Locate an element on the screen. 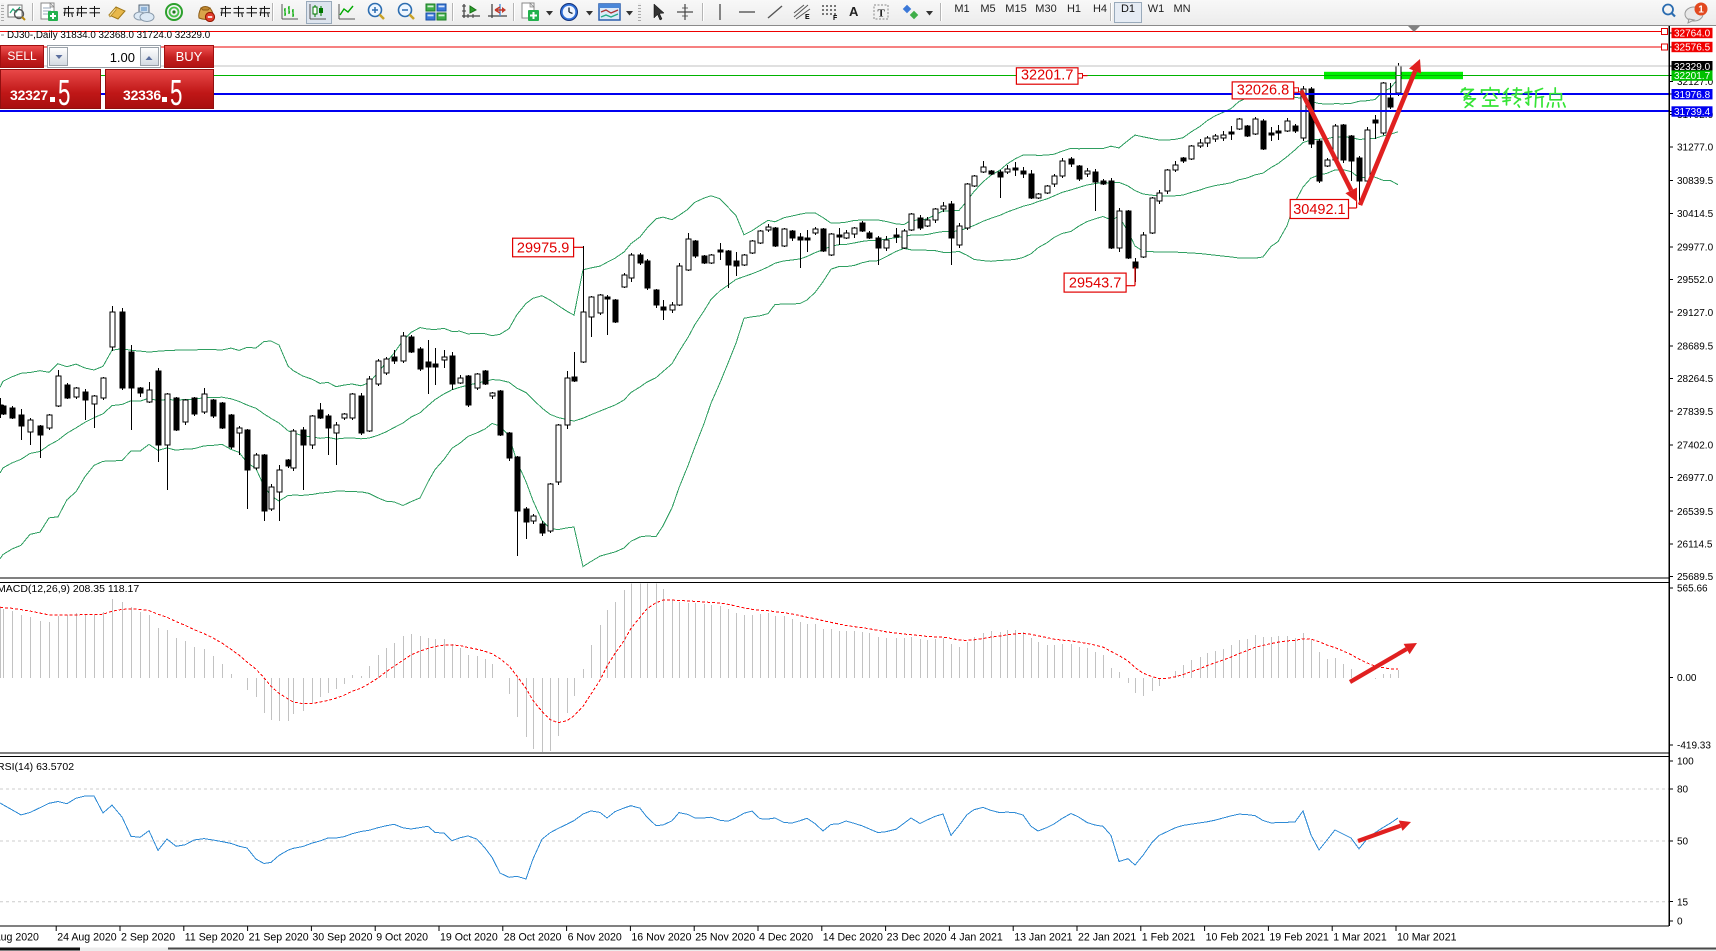  svg-text: 1 Feb 2021 is located at coordinates (1169, 938).